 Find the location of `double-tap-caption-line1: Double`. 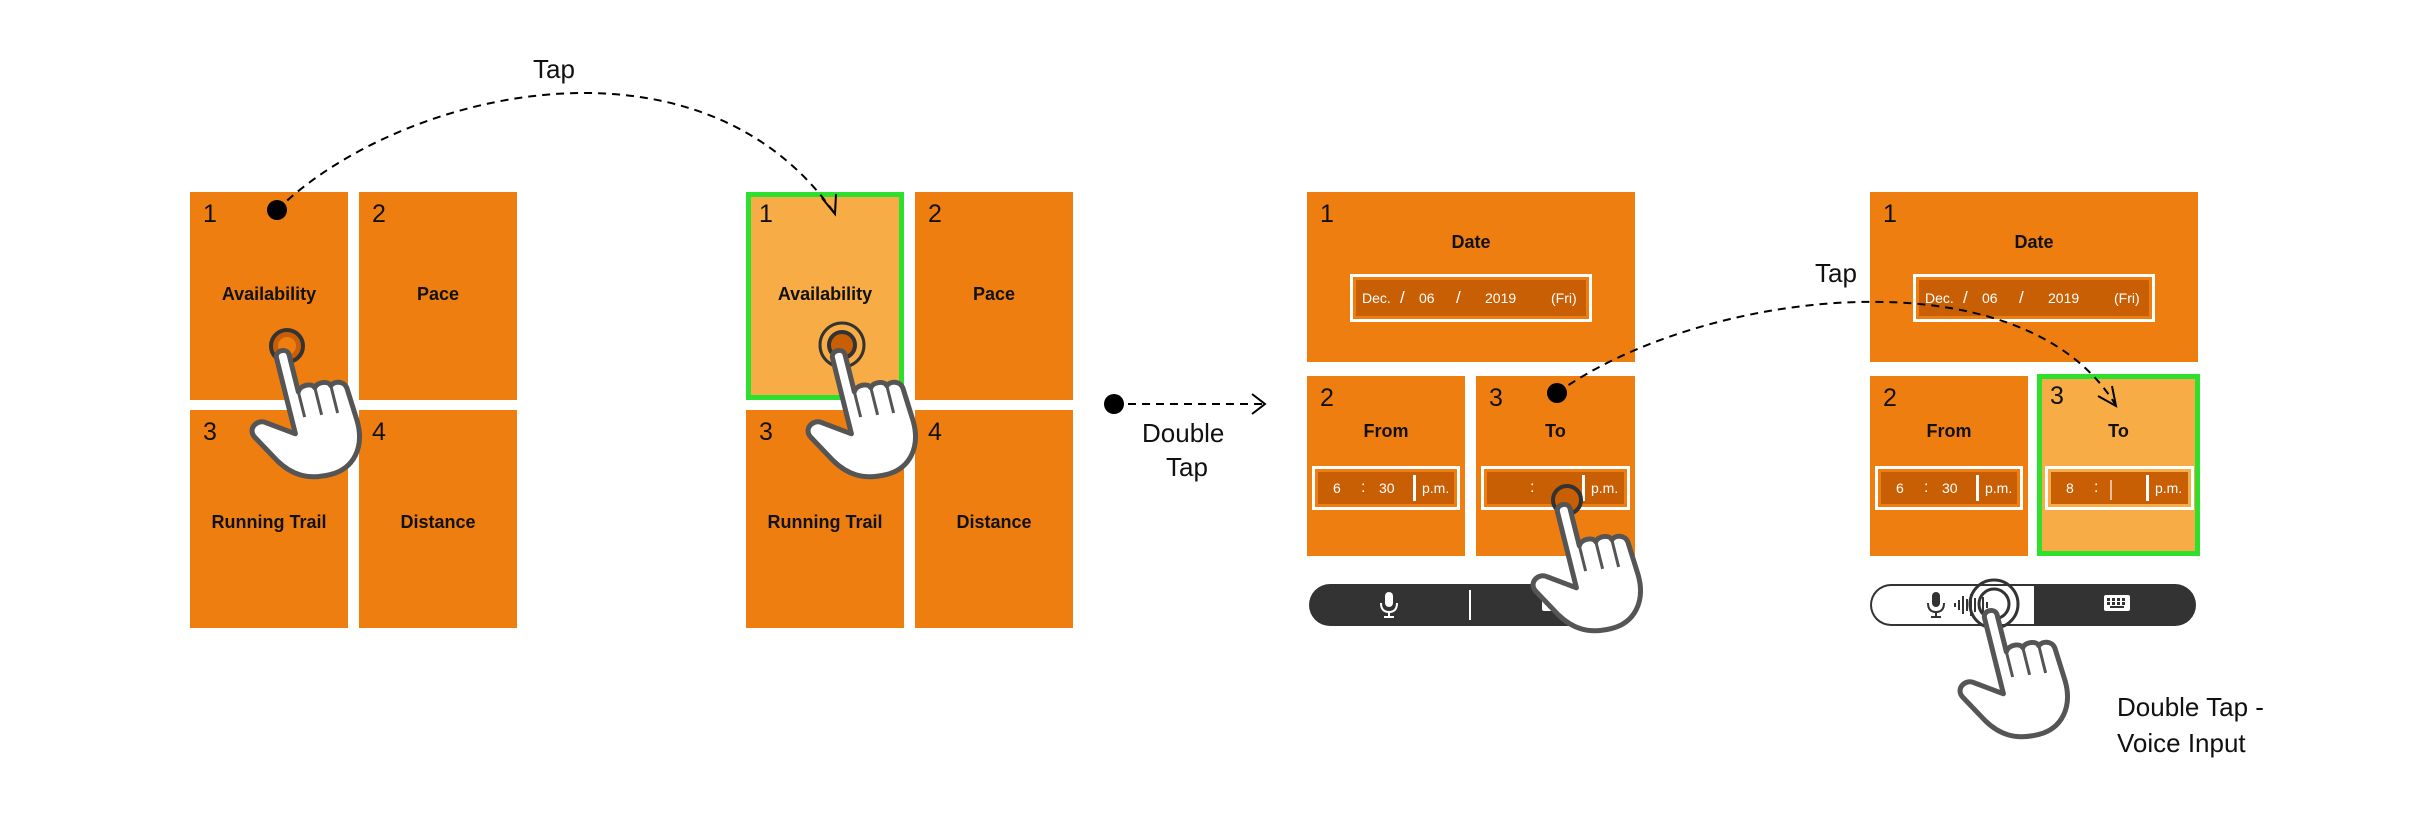

double-tap-caption-line1: Double is located at coordinates (1183, 433).